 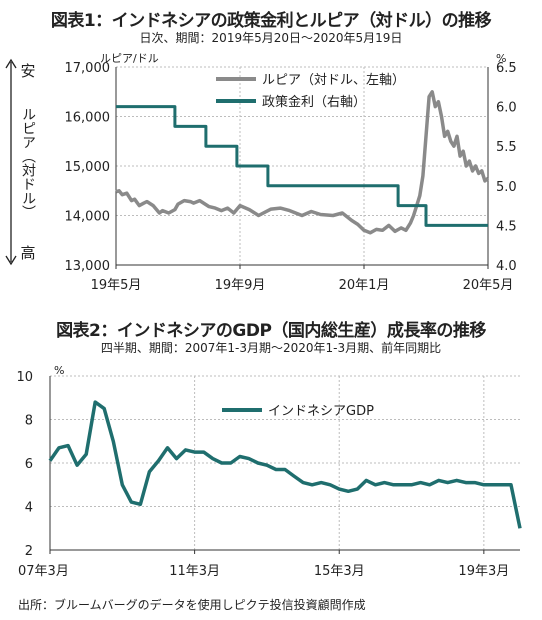 I want to click on chart1-ytick-right: 4.0, so click(x=506, y=266).